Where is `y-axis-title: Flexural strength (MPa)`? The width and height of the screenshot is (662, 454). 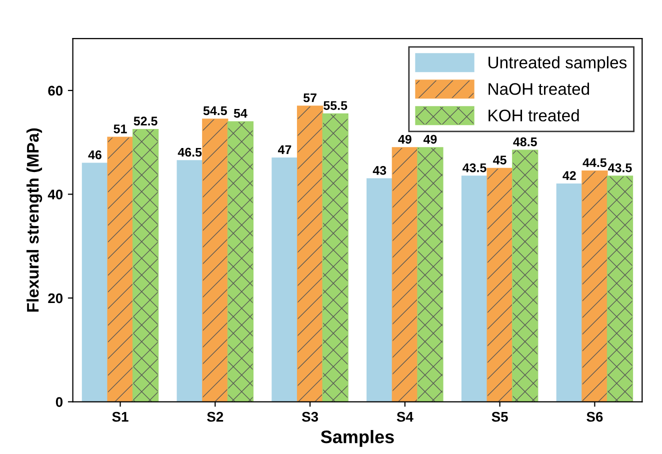 y-axis-title: Flexural strength (MPa) is located at coordinates (34, 220).